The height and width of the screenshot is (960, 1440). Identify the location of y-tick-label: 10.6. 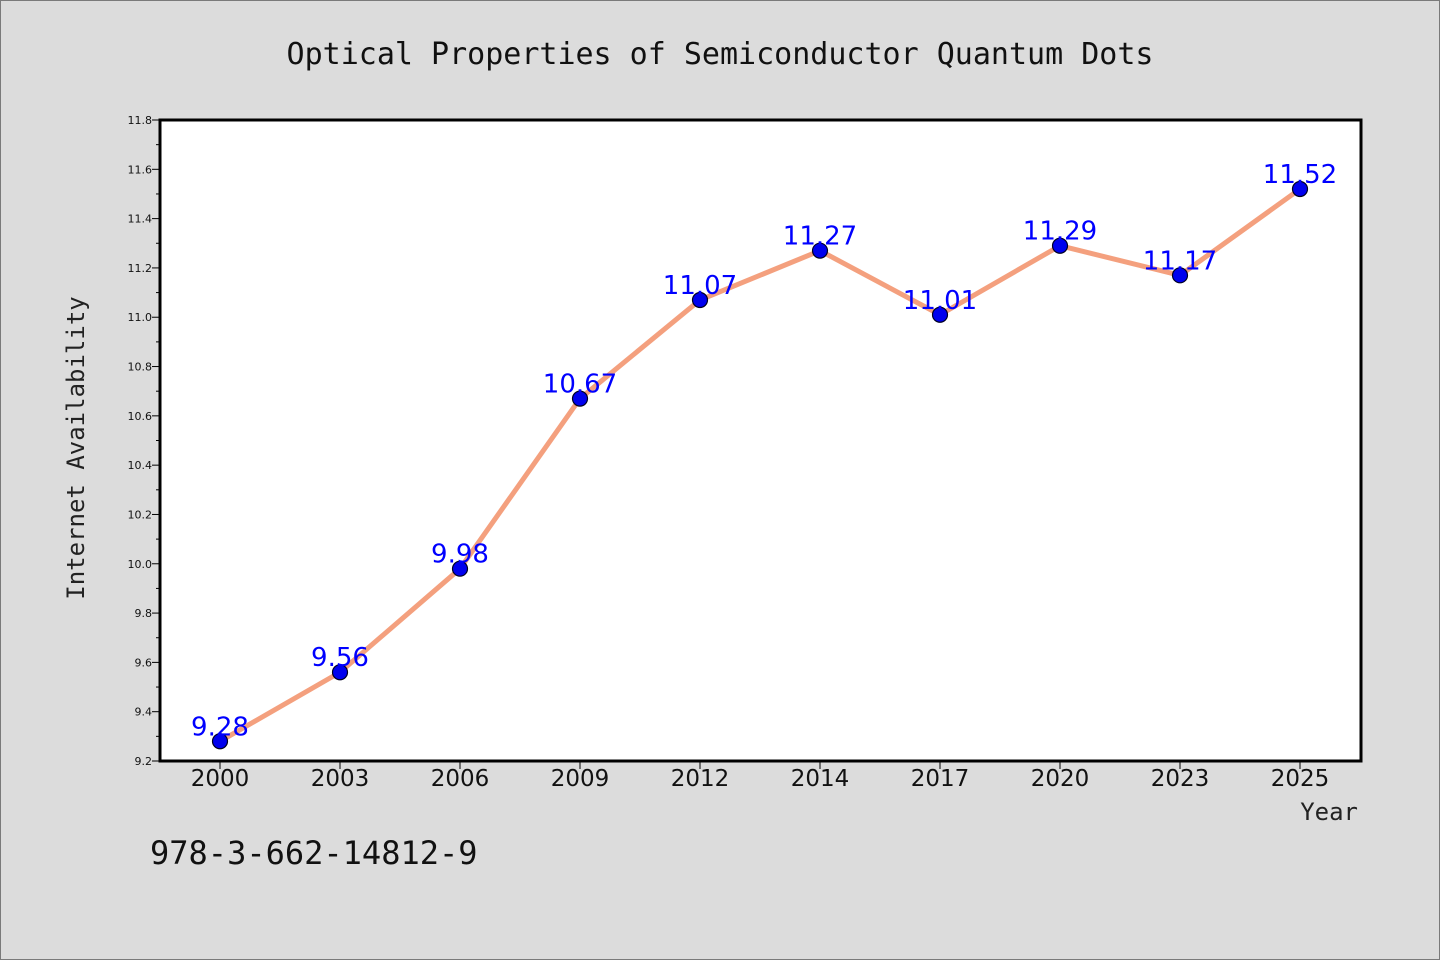
(140, 416).